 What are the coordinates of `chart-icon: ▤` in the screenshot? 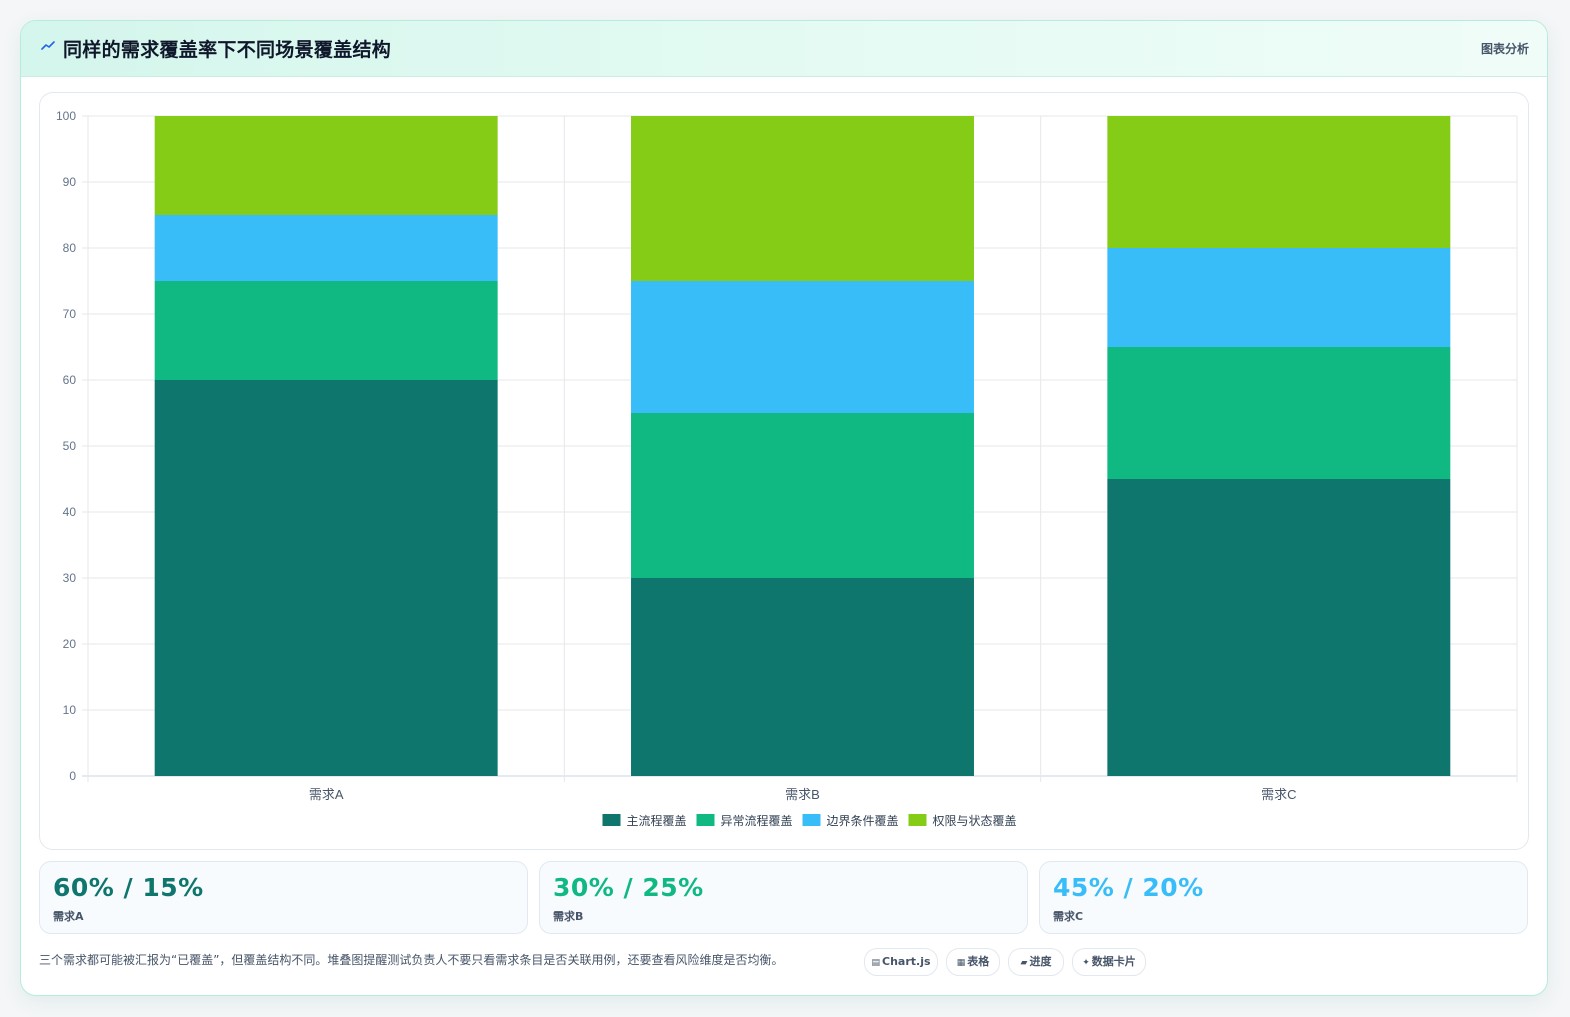 It's located at (875, 963).